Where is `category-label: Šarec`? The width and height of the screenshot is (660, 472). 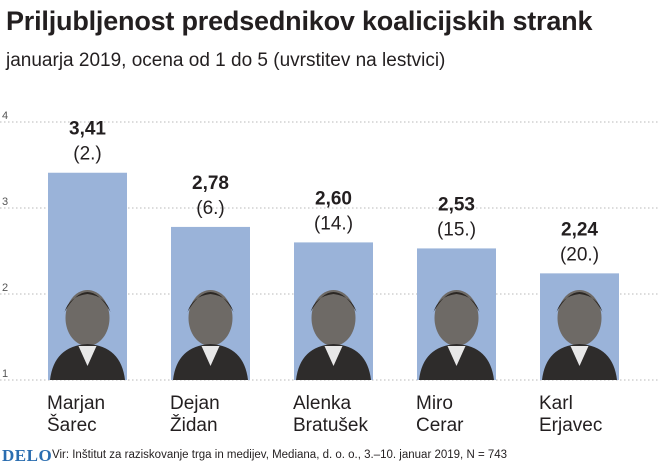 category-label: Šarec is located at coordinates (72, 425).